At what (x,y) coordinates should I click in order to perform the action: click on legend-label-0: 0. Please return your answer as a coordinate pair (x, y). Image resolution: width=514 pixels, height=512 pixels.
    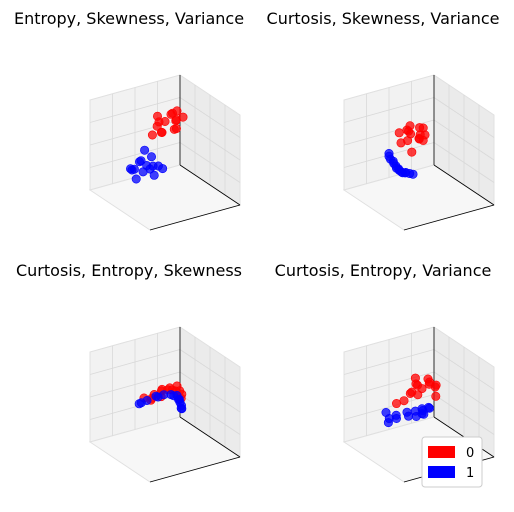
    Looking at the image, I should click on (470, 453).